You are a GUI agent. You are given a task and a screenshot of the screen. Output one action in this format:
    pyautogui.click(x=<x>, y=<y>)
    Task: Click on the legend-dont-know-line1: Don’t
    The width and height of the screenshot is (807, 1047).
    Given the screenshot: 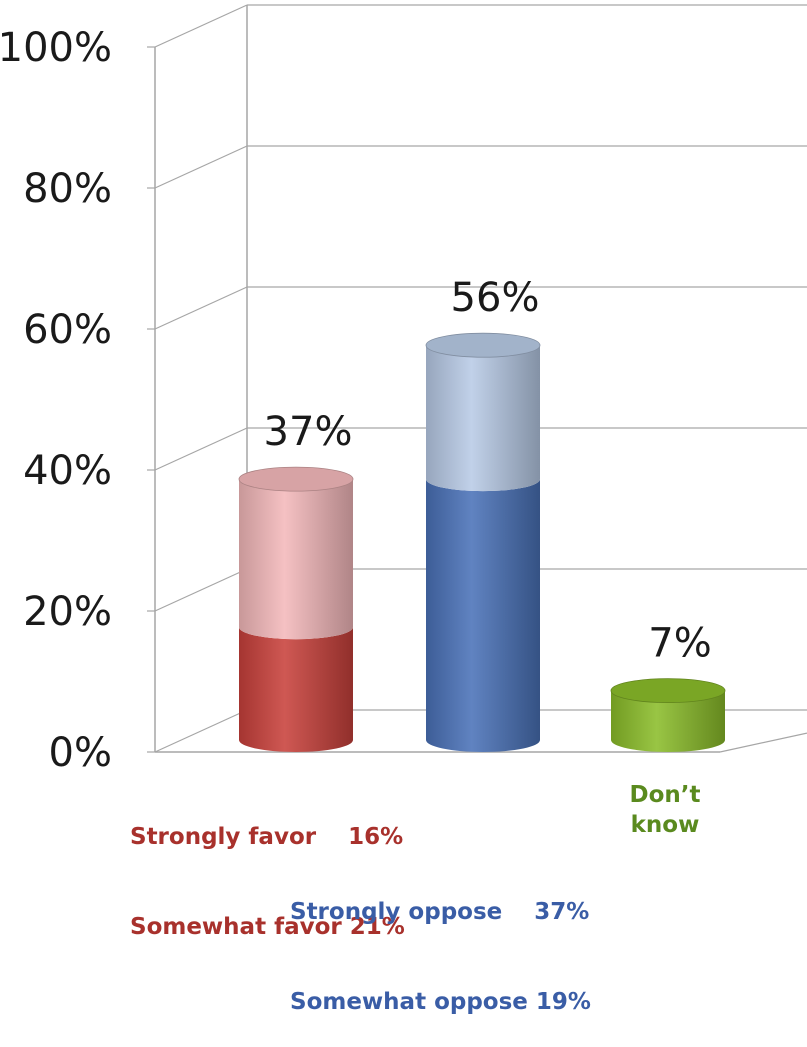 What is the action you would take?
    pyautogui.click(x=665, y=795)
    